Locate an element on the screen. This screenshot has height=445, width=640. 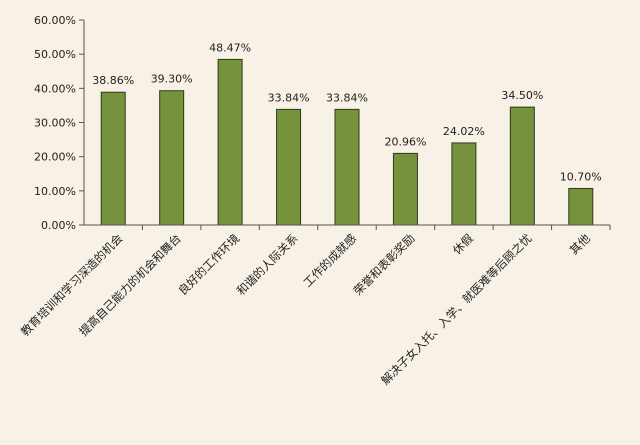
y-tick-label: 30.00% is located at coordinates (55, 123).